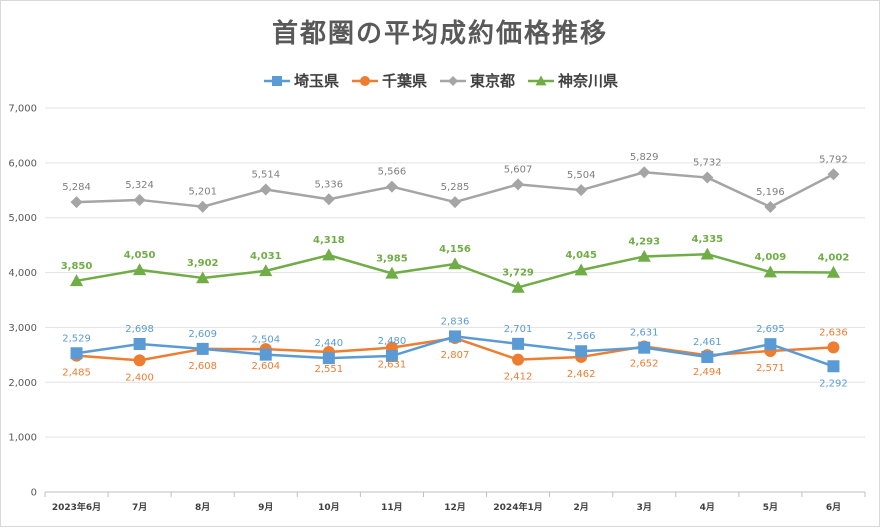 This screenshot has width=880, height=527. I want to click on y-tick-label: 7,000, so click(22, 109).